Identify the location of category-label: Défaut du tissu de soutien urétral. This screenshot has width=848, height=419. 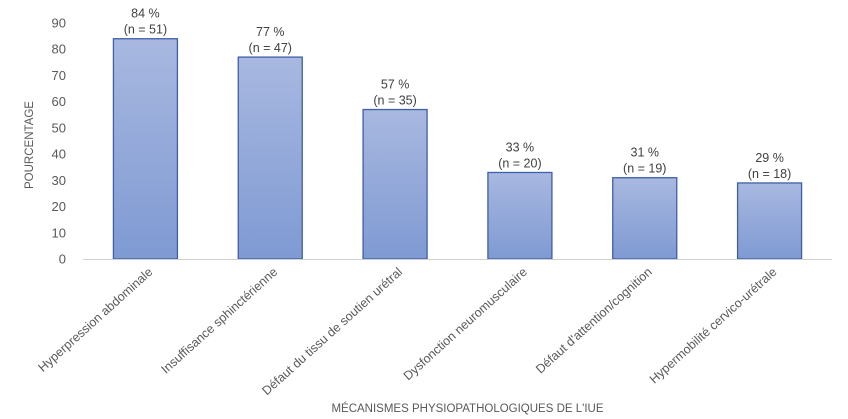
(332, 331).